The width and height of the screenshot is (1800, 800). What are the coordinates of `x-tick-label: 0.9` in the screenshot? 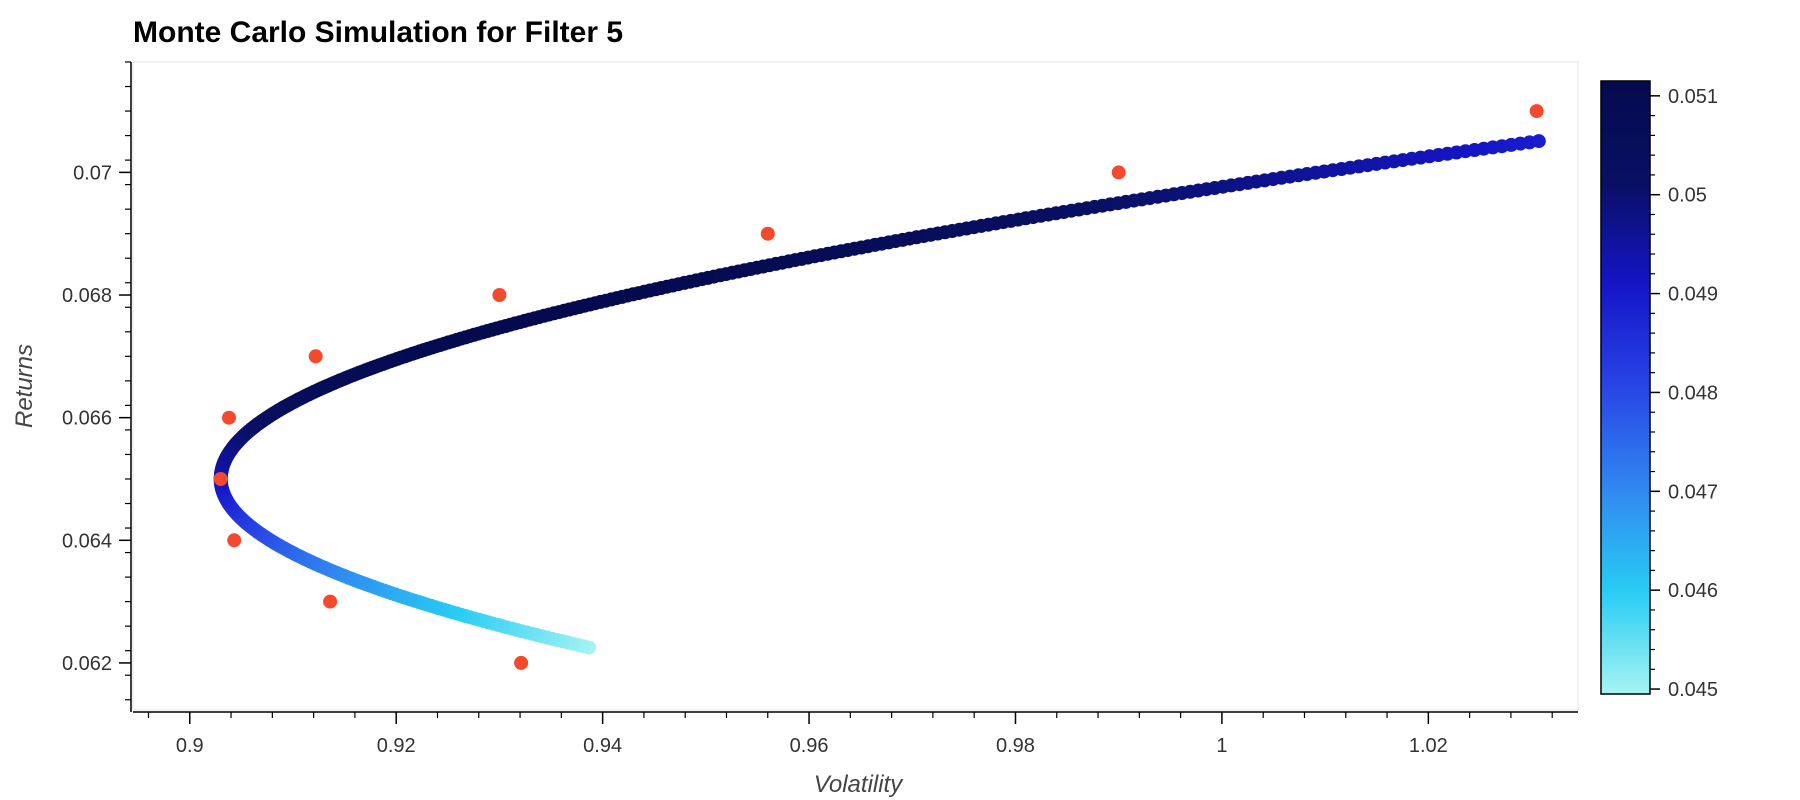 It's located at (190, 746).